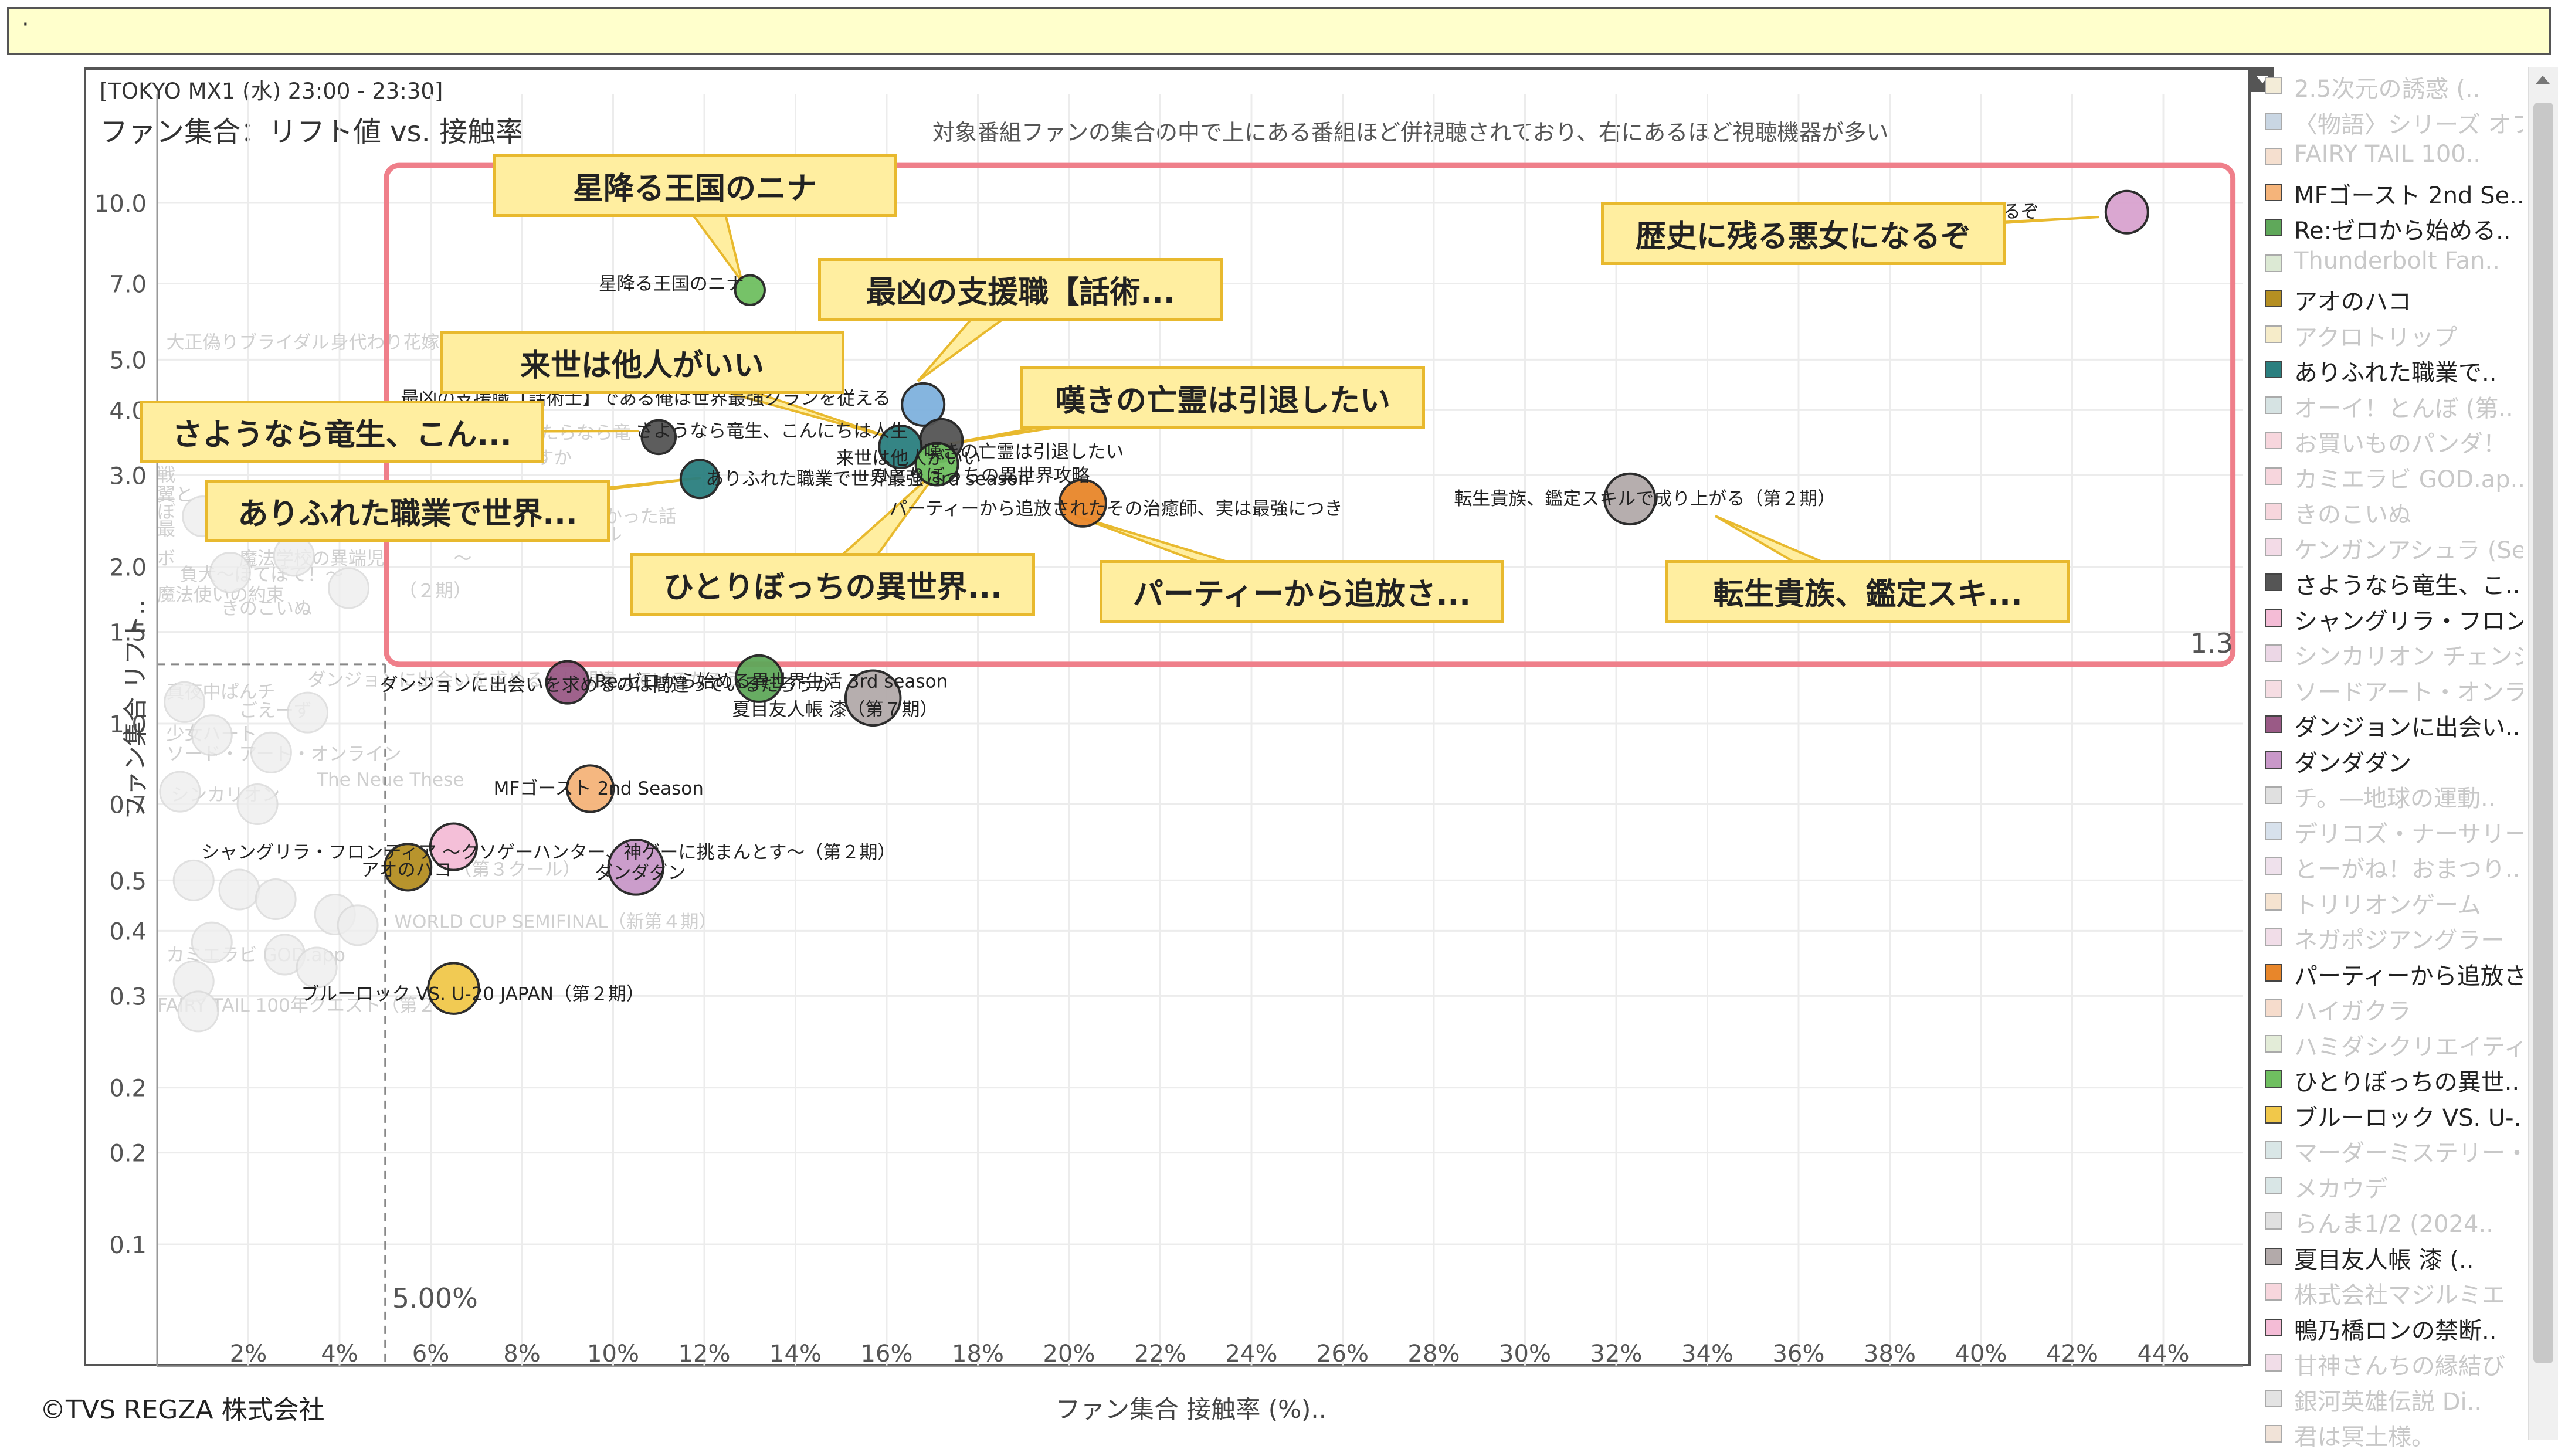  What do you see at coordinates (2408, 691) in the screenshot?
I see `legend-label: ソードアート・オンライ..` at bounding box center [2408, 691].